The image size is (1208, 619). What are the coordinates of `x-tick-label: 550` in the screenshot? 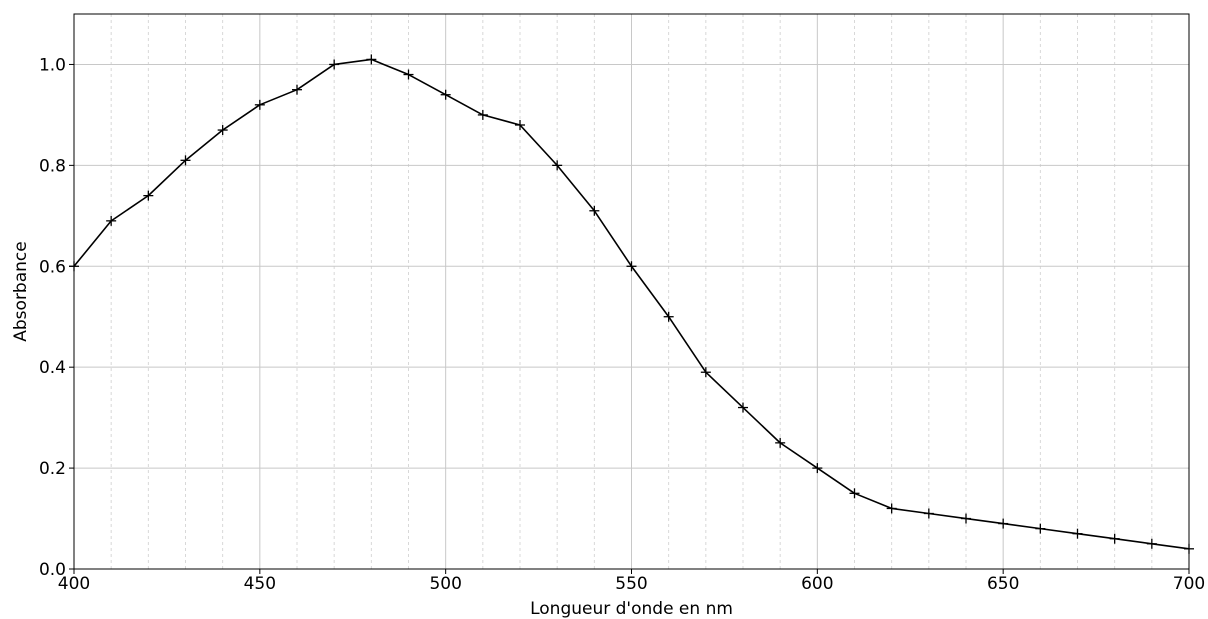 It's located at (631, 584).